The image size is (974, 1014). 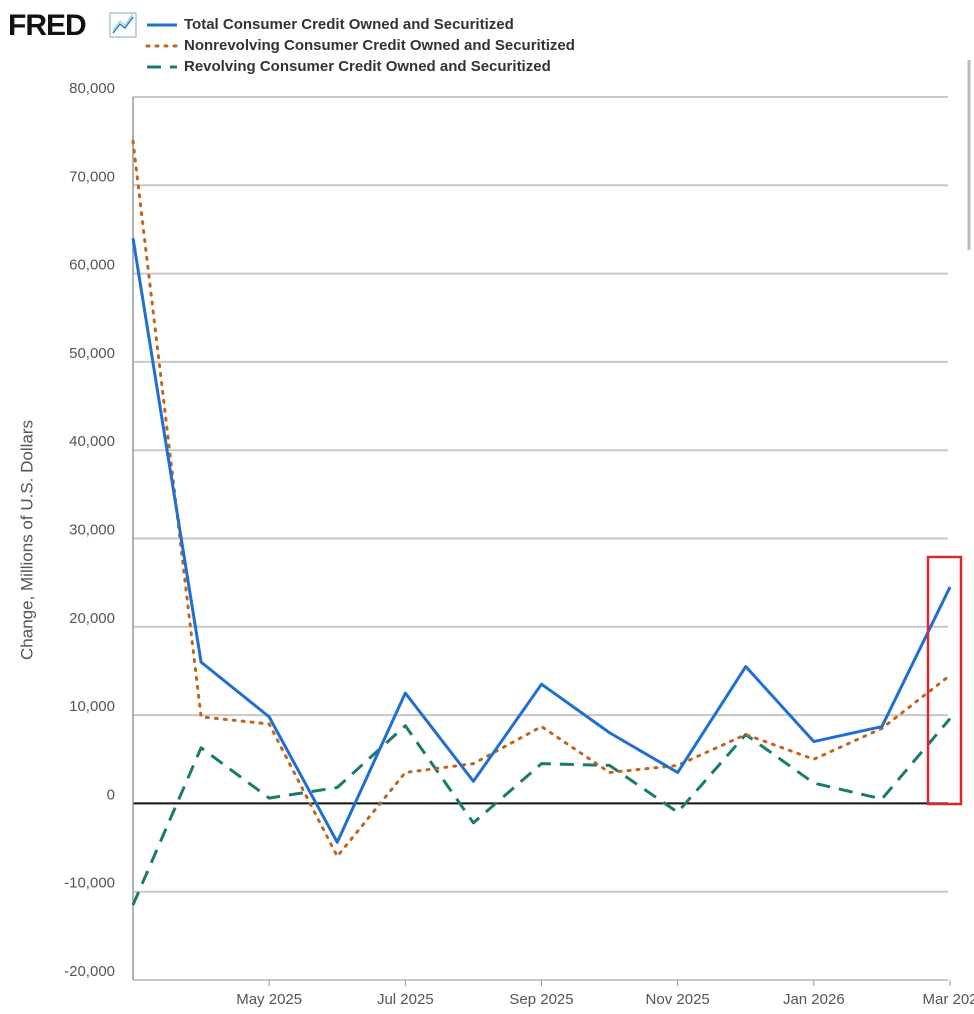 I want to click on x-tick-label: Jul 2025, so click(x=405, y=999).